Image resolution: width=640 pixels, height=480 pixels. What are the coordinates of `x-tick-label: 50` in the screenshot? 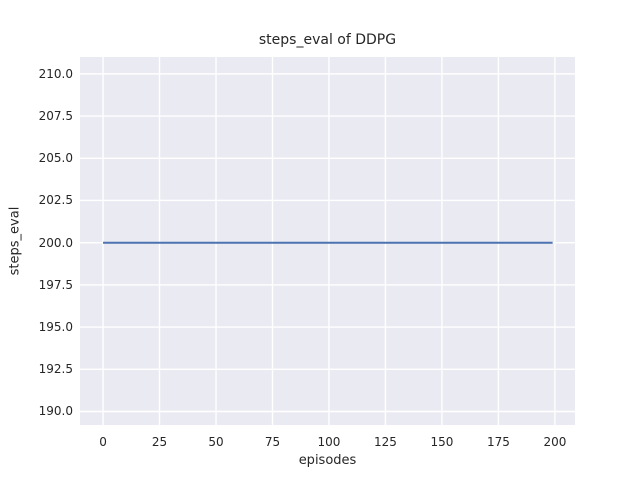 It's located at (216, 442).